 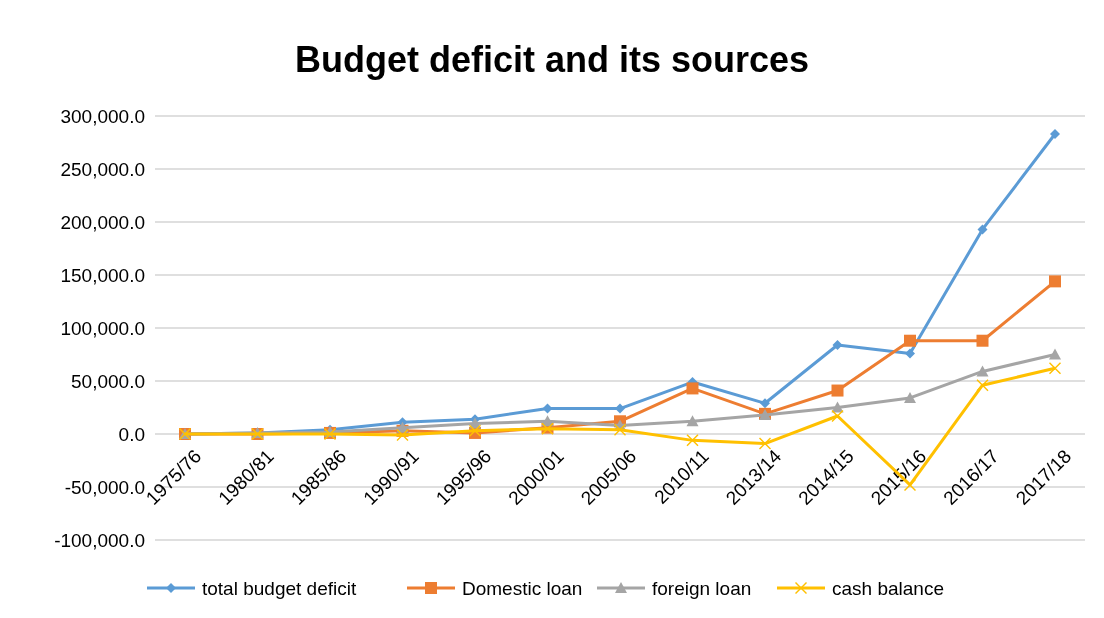 I want to click on legend-label: foreign loan, so click(x=702, y=588).